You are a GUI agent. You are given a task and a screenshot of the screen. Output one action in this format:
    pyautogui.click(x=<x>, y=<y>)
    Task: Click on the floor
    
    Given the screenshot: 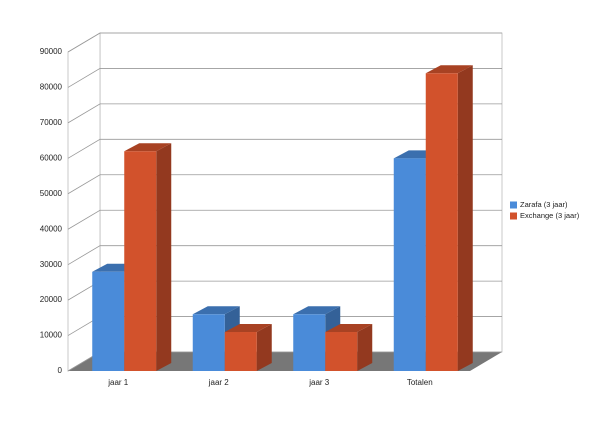 What is the action you would take?
    pyautogui.click(x=285, y=361)
    